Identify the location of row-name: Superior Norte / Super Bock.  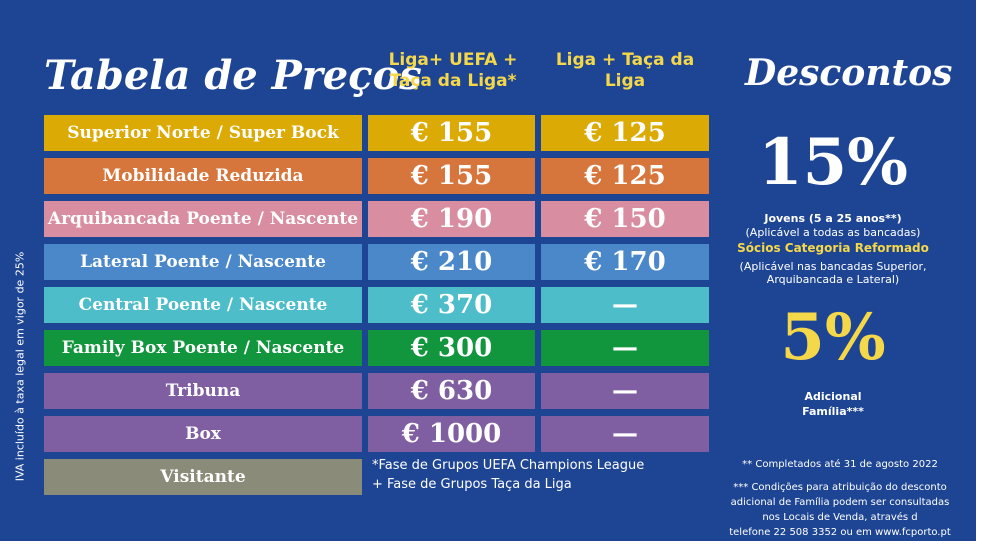
(203, 133).